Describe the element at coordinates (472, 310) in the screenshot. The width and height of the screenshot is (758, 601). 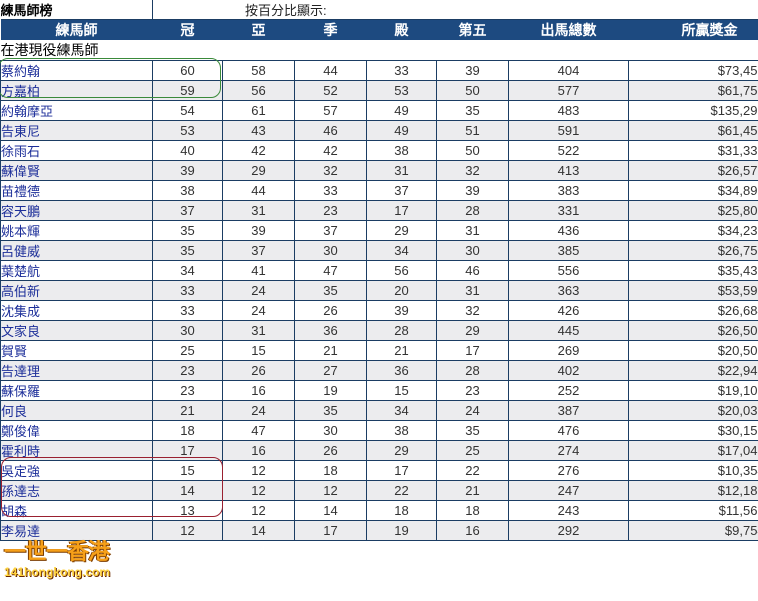
I see `stat-cell: 32` at that location.